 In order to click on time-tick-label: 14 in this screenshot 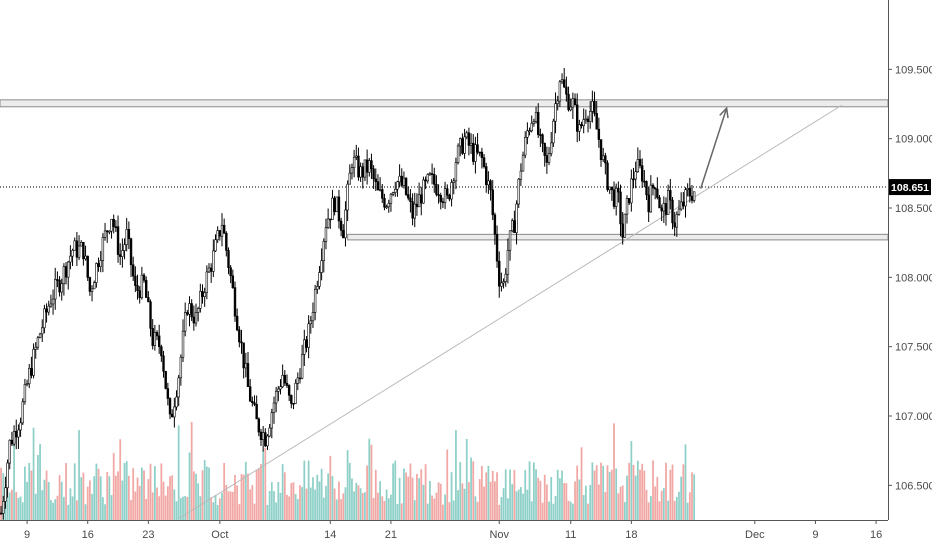, I will do `click(330, 535)`.